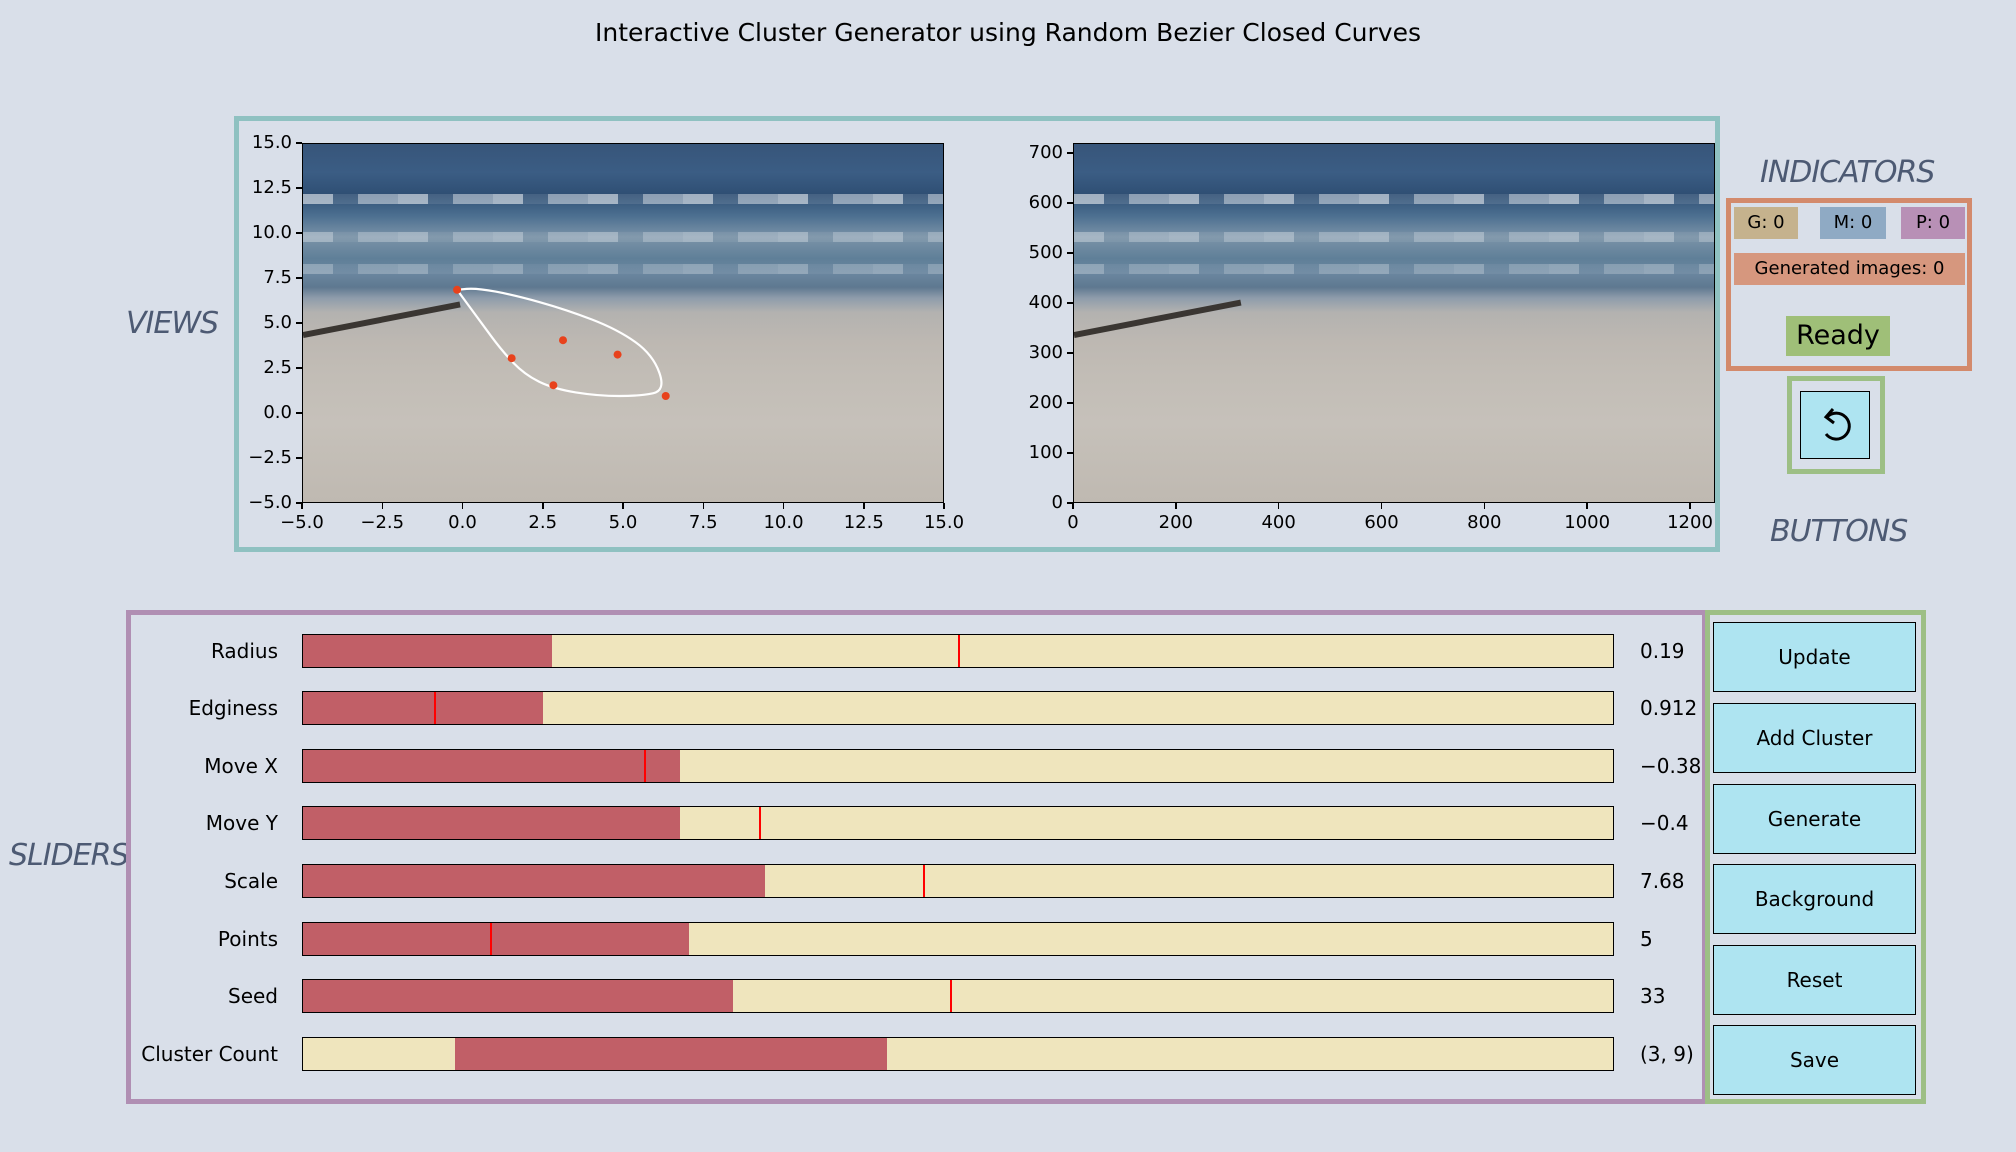 This screenshot has height=1152, width=2016. I want to click on left-y-tick-label: 12.5, so click(271, 187).